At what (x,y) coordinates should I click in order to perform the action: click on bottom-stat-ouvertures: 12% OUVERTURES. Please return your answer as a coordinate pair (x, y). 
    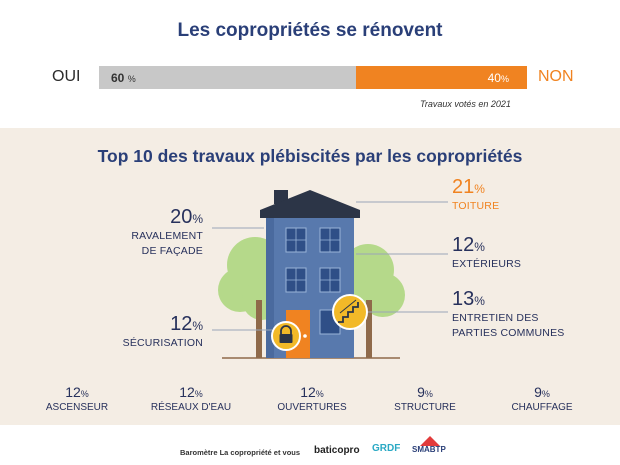
    Looking at the image, I should click on (312, 398).